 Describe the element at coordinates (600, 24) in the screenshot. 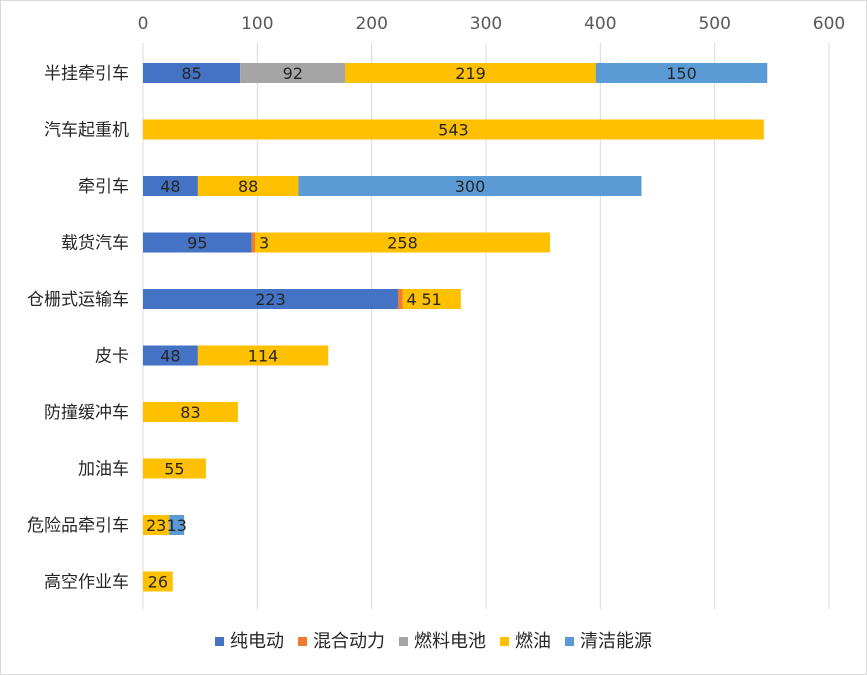

I see `x-tick-label: 400` at that location.